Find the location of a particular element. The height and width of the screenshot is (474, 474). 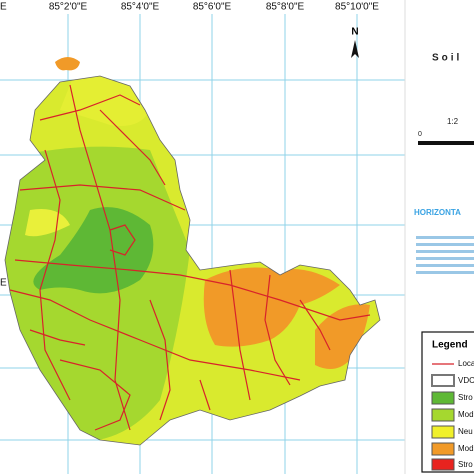

legend: Legend Loca VDC Stro Mod Neu Mod Stro is located at coordinates (447, 402).